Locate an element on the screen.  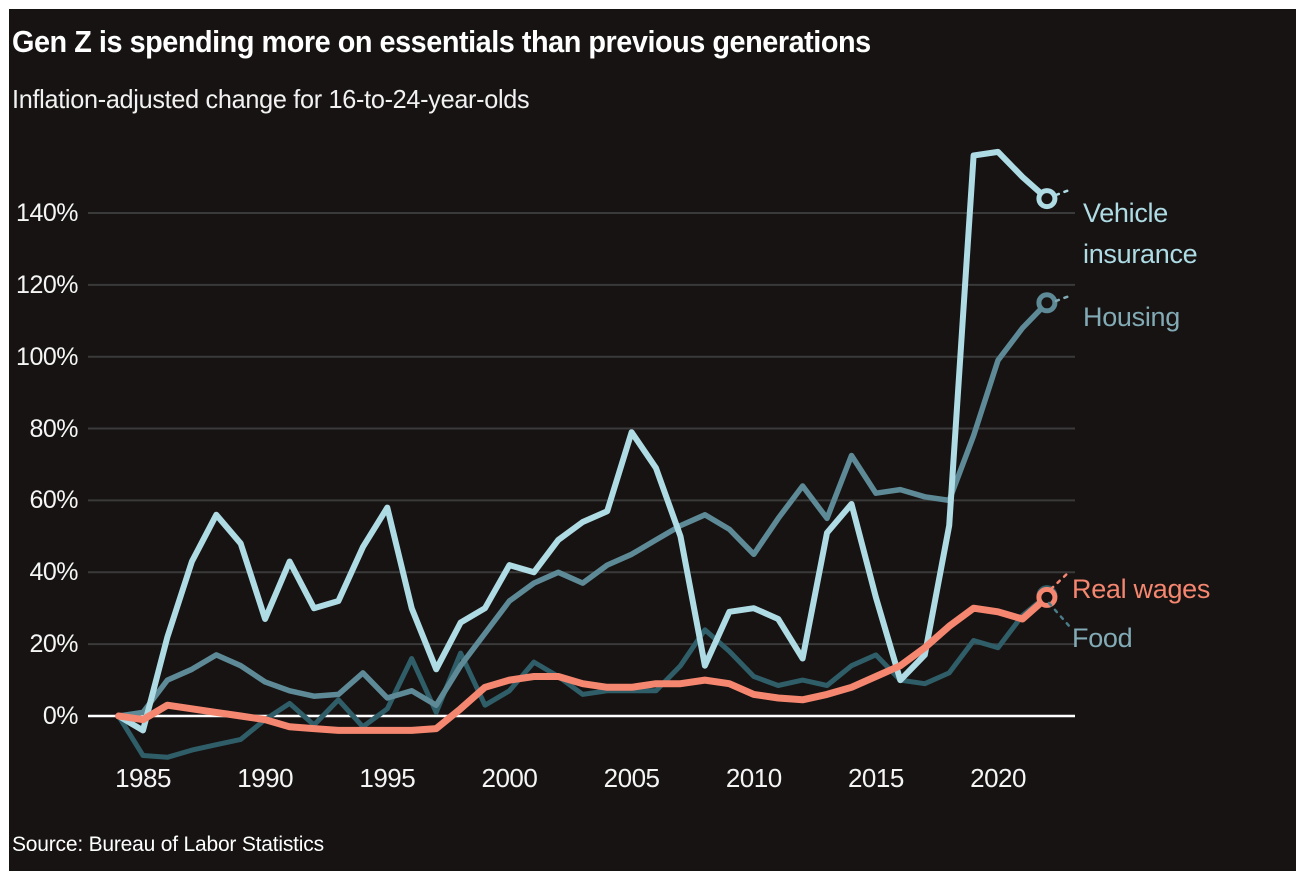
x-axis-tick-label-2015: 2015 is located at coordinates (875, 778).